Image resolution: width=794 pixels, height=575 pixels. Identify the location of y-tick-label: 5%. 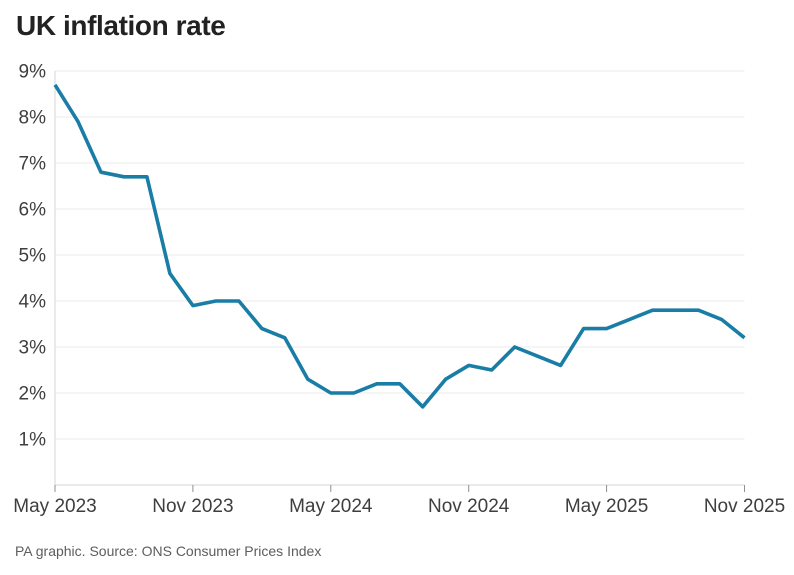
(33, 256).